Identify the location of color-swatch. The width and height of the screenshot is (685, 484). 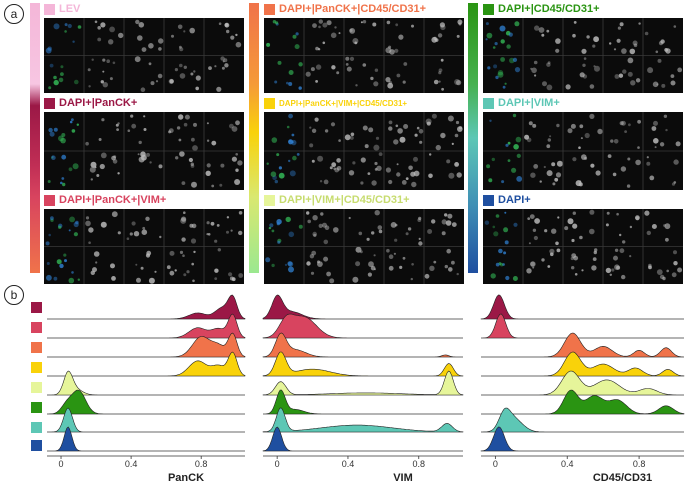
(49, 9).